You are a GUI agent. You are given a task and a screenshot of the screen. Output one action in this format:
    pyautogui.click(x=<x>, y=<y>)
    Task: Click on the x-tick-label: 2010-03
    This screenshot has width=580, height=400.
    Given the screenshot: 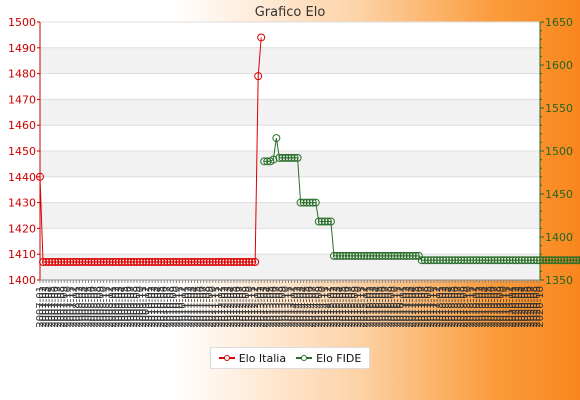 What is the action you would take?
    pyautogui.click(x=155, y=307)
    